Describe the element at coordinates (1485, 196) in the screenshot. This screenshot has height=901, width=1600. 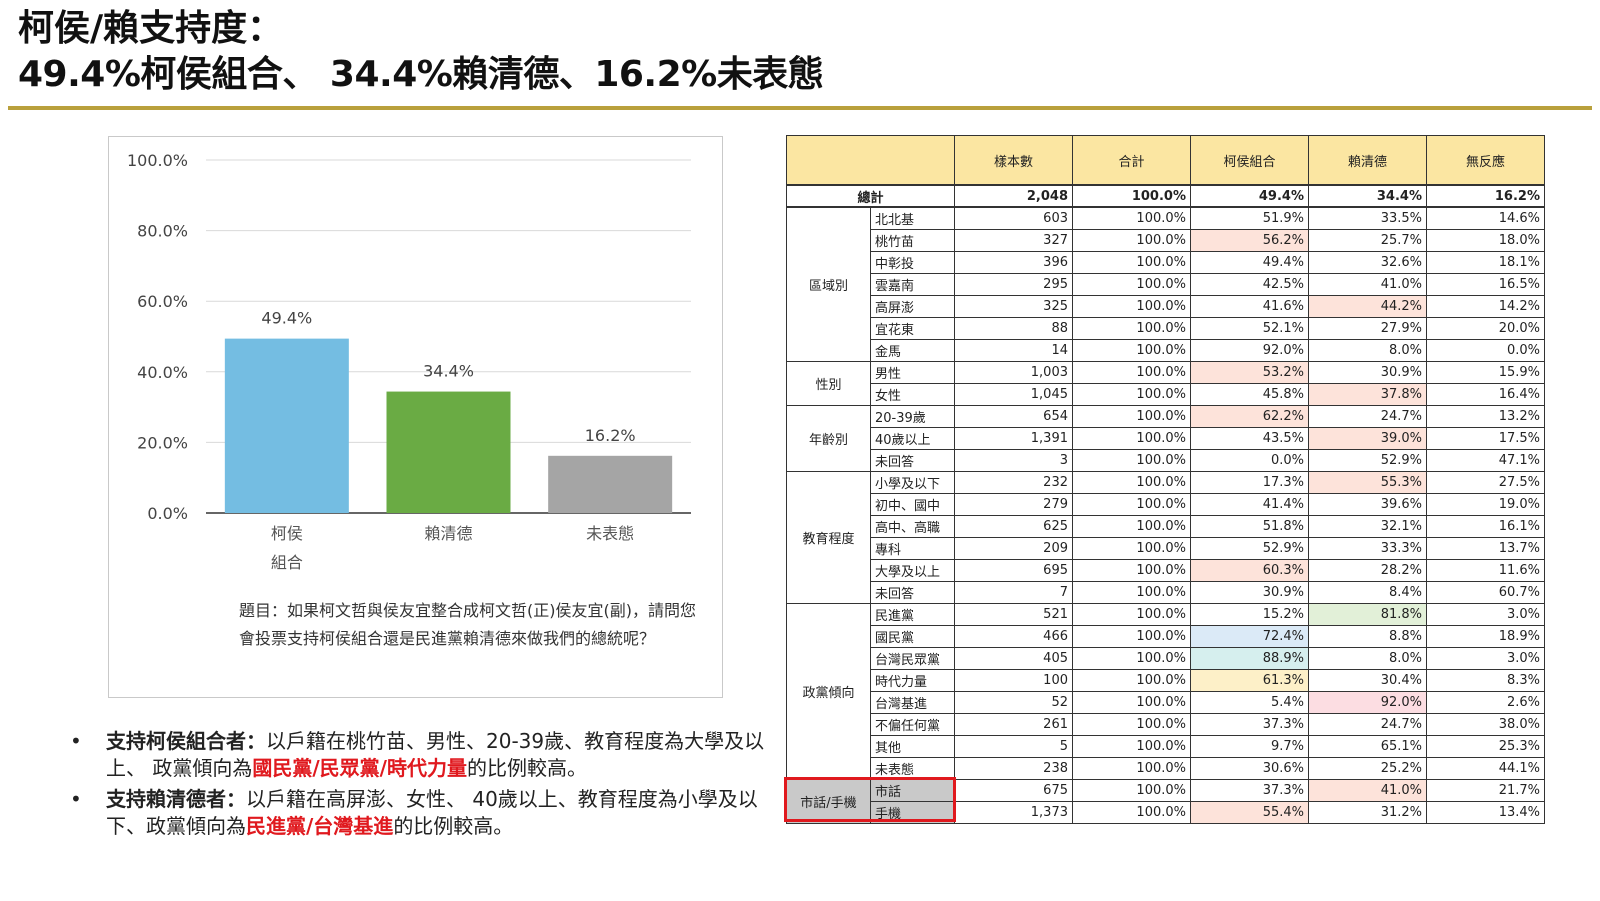
I see `total-cell: 16.2%` at that location.